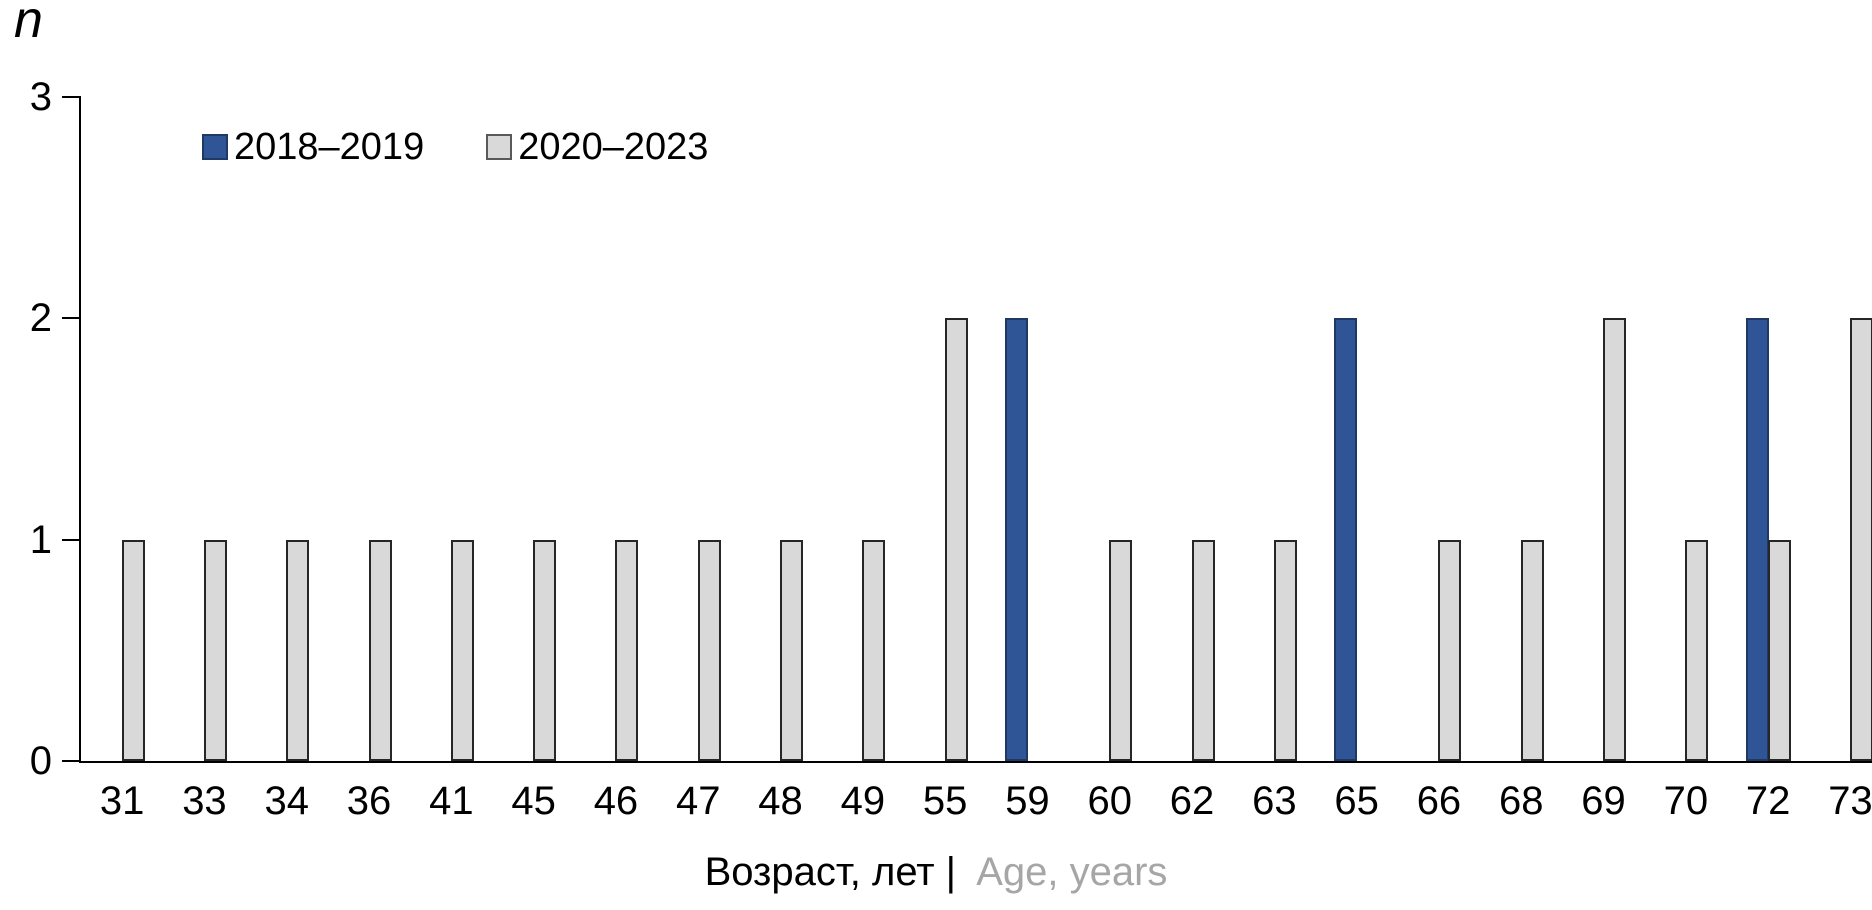  Describe the element at coordinates (369, 801) in the screenshot. I see `x-tick-label: 36` at that location.